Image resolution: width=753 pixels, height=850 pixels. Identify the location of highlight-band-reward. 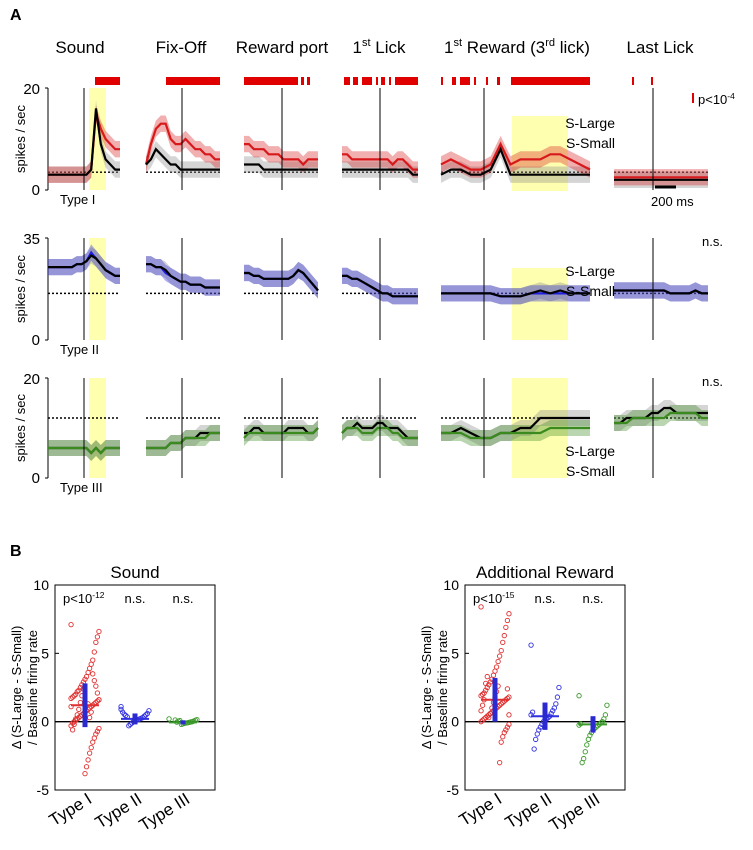
(540, 304).